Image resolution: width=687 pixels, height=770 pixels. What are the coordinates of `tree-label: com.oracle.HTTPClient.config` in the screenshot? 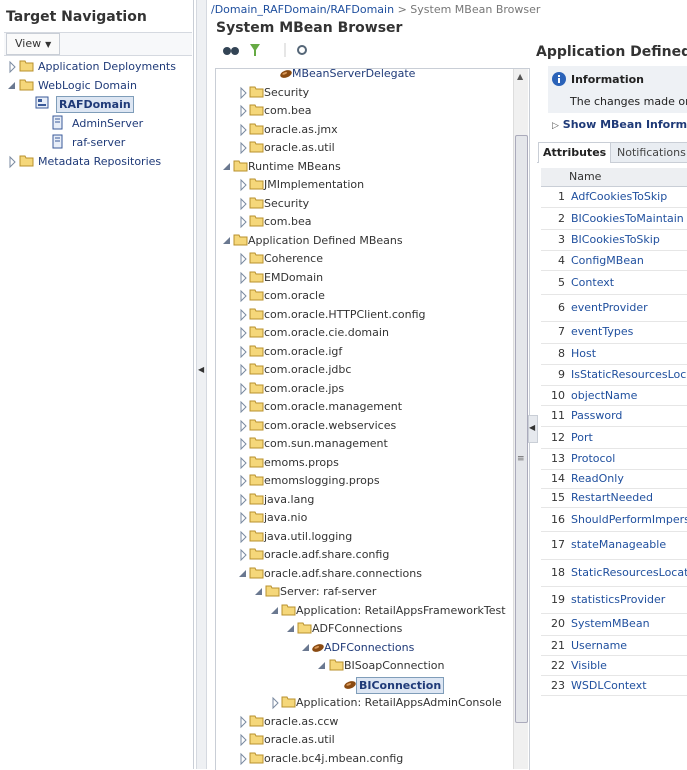 It's located at (345, 314).